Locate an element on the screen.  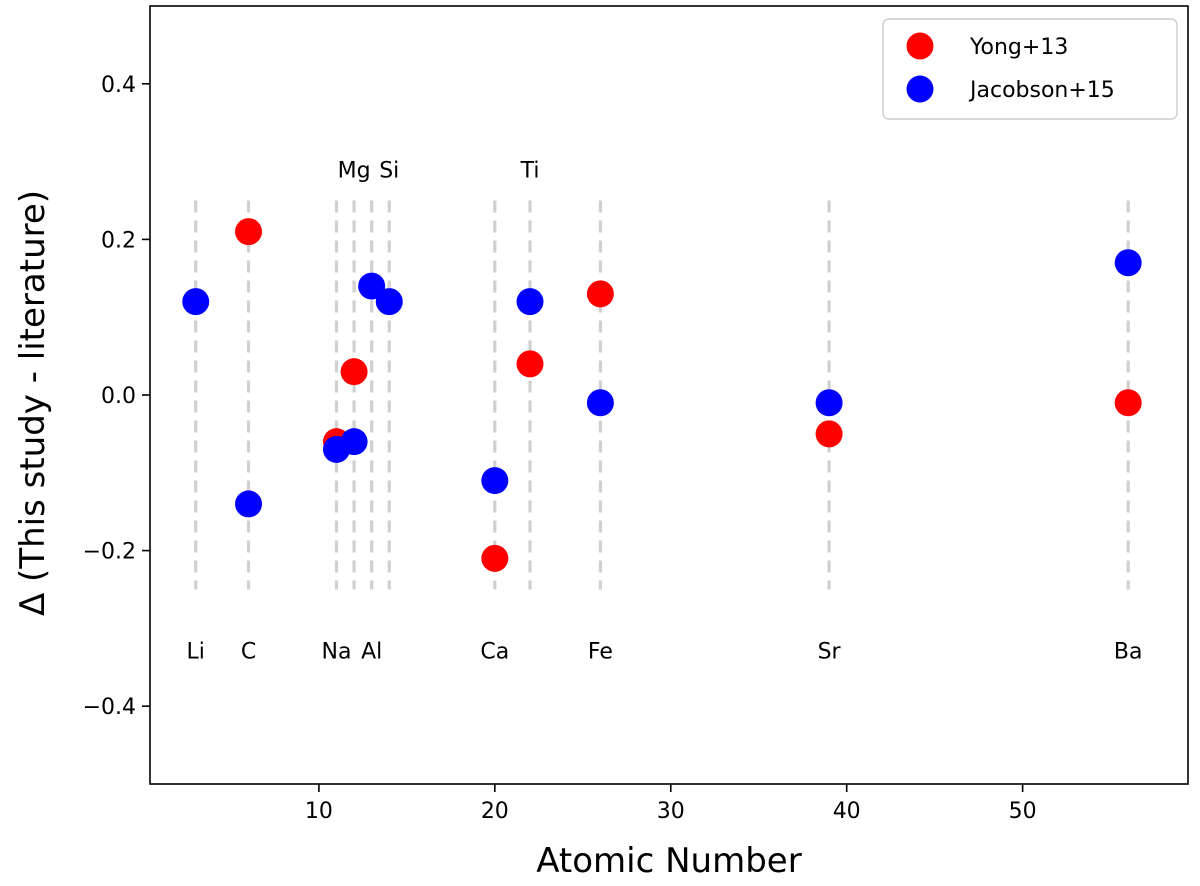
x-tick-label: 40 is located at coordinates (847, 811).